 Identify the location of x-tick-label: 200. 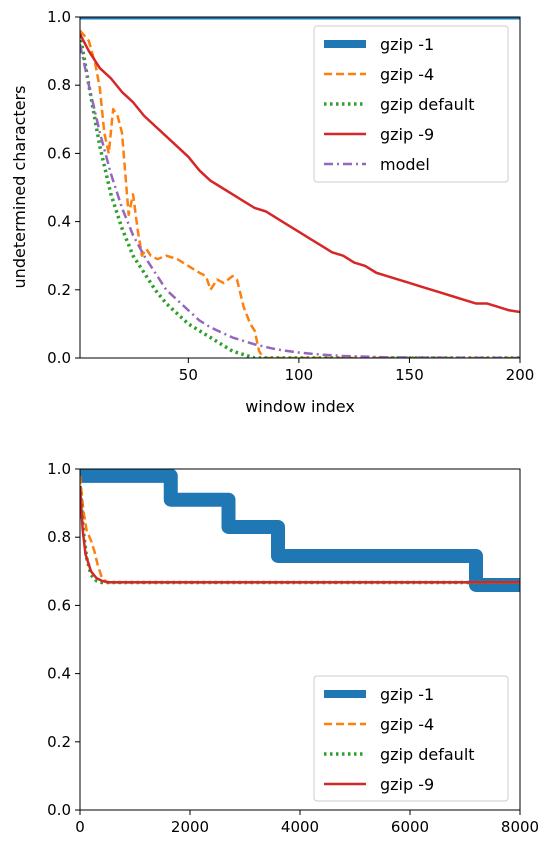
(520, 375).